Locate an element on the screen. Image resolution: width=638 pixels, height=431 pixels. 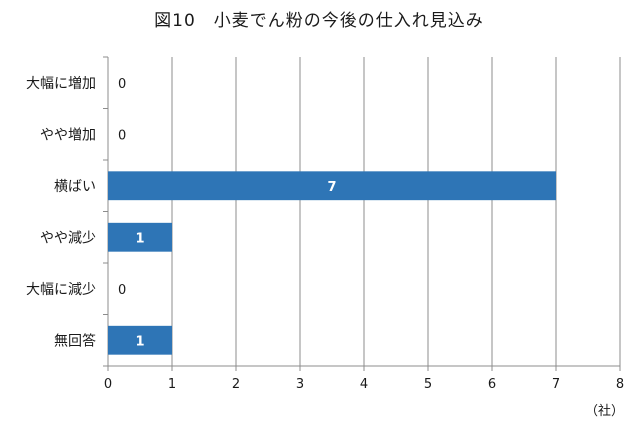
chart-title: 図10 小麦でん粉の今後の仕入れ見込み is located at coordinates (319, 21).